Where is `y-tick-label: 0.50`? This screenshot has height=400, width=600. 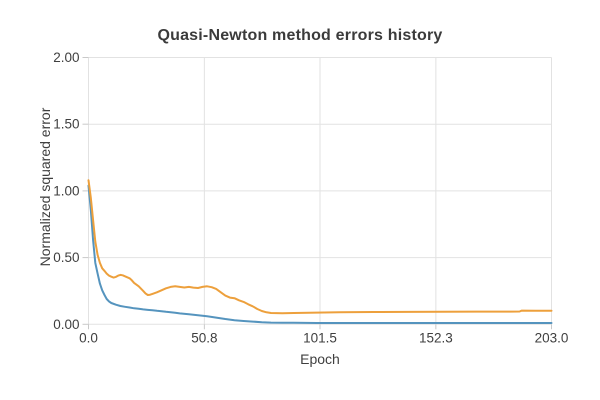
y-tick-label: 0.50 is located at coordinates (66, 257).